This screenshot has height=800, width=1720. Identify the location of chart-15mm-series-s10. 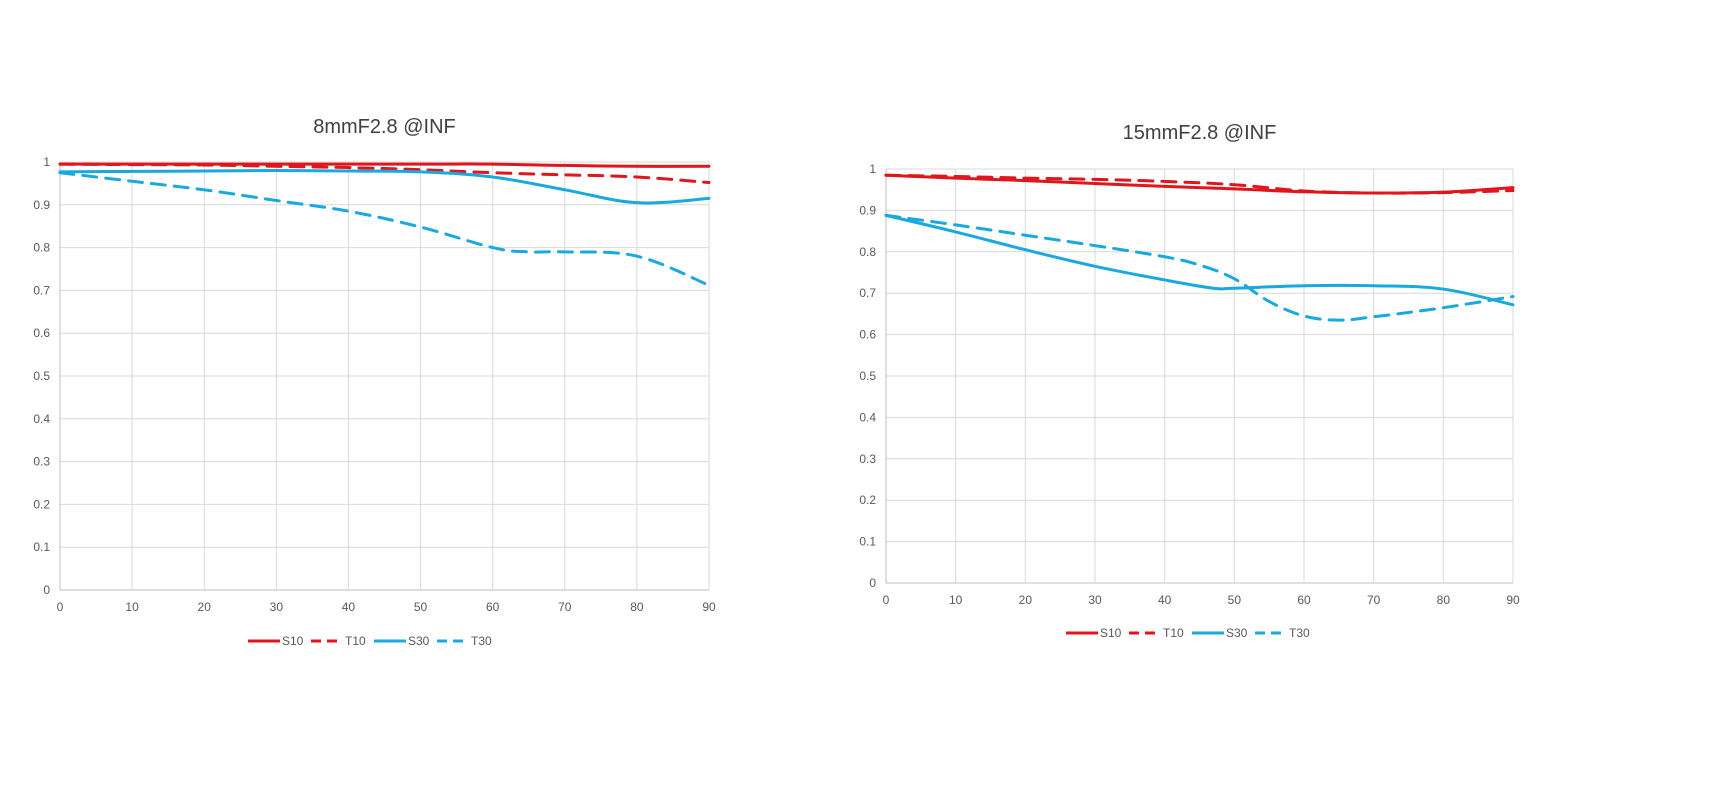
(1199, 184).